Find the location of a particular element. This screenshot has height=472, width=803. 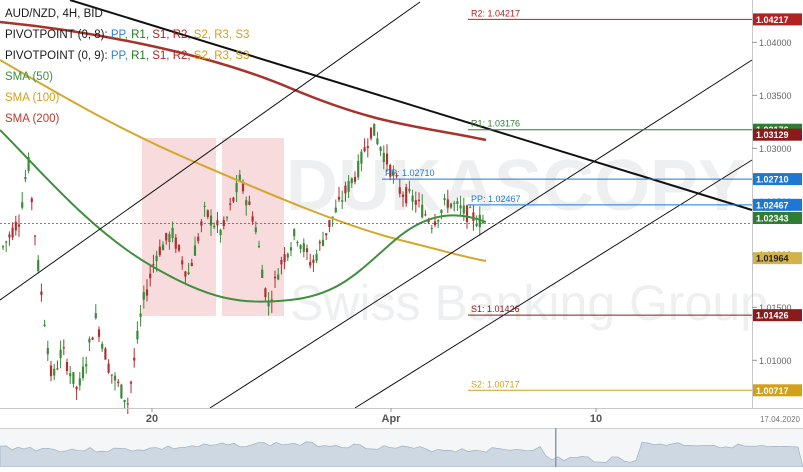

price-tag: 1.01426 is located at coordinates (777, 315).